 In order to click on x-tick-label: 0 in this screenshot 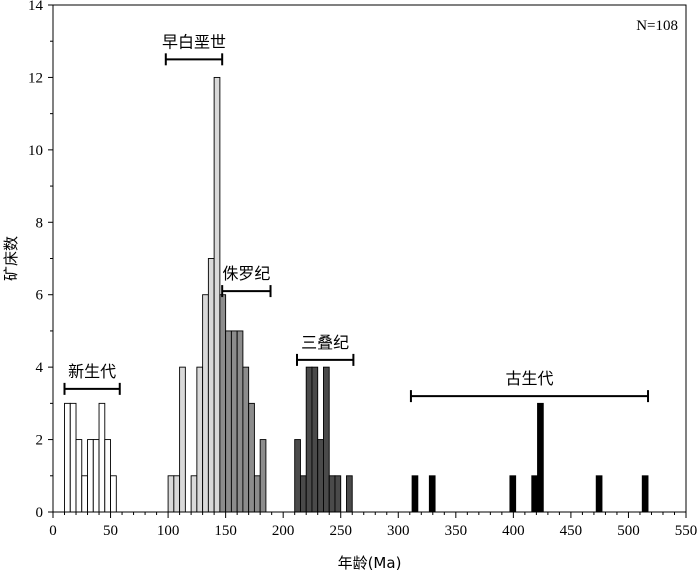, I will do `click(53, 531)`.